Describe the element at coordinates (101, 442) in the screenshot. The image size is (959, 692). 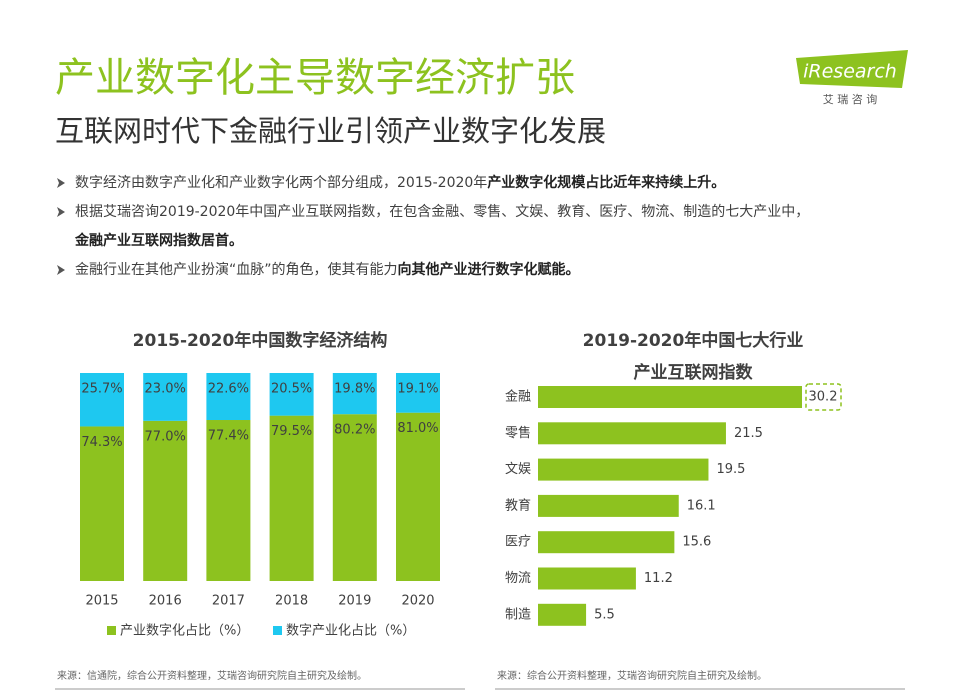
I see `value-label: 74.3%` at that location.